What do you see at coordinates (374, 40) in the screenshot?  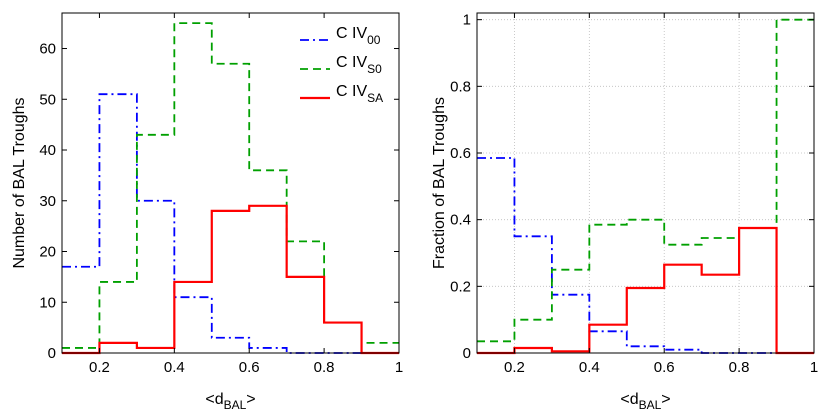 I see `legend-label-subscript: 00` at bounding box center [374, 40].